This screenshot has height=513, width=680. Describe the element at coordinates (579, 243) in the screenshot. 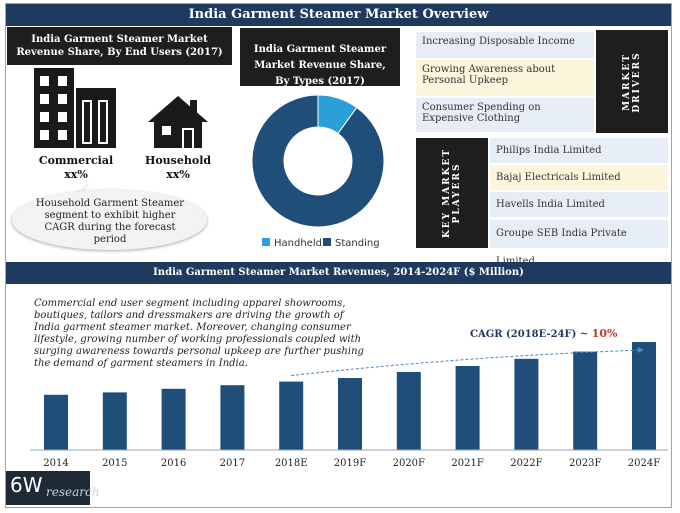

I see `player-item: Groupe SEB India Private Limited` at that location.